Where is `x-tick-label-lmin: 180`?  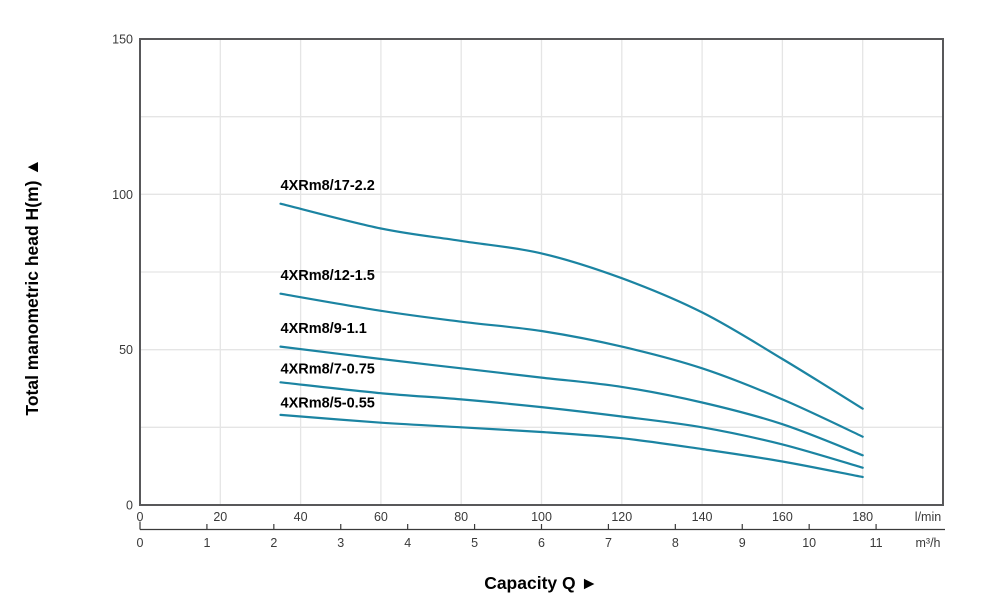 x-tick-label-lmin: 180 is located at coordinates (862, 517).